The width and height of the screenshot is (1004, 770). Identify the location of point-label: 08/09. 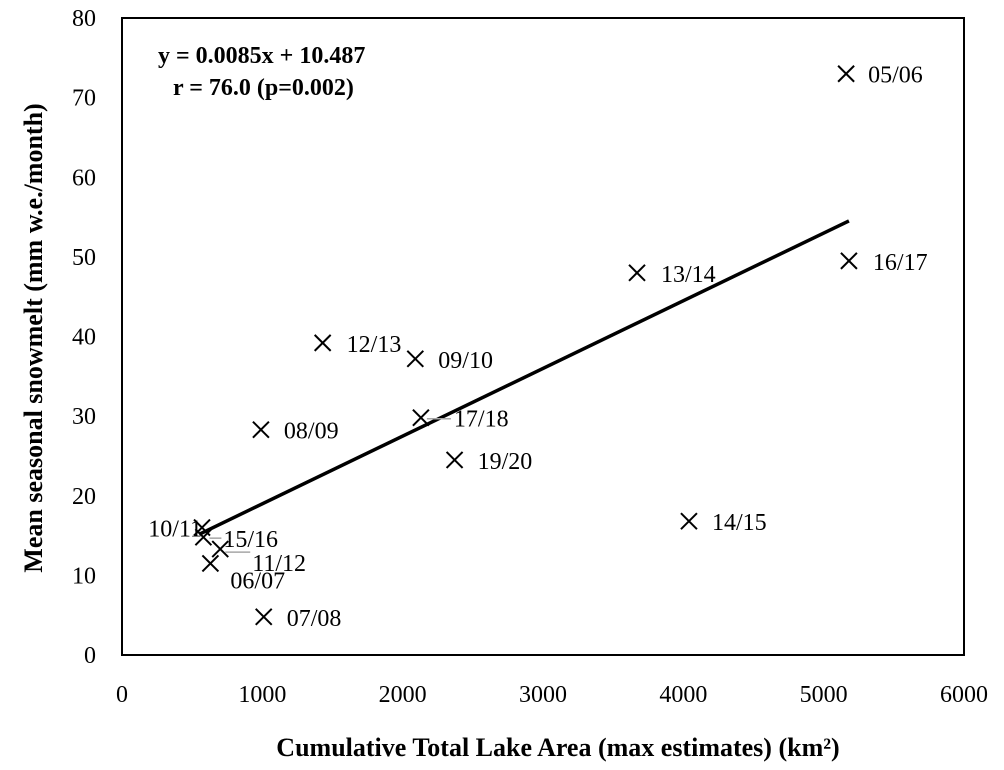
(311, 432).